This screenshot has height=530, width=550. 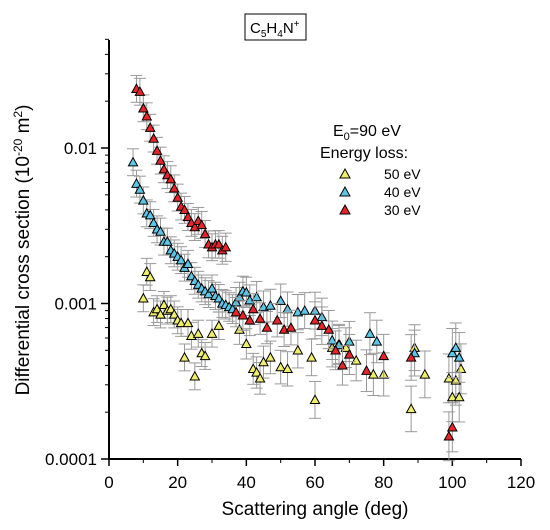 I want to click on x-tick-label: 20, so click(x=177, y=482).